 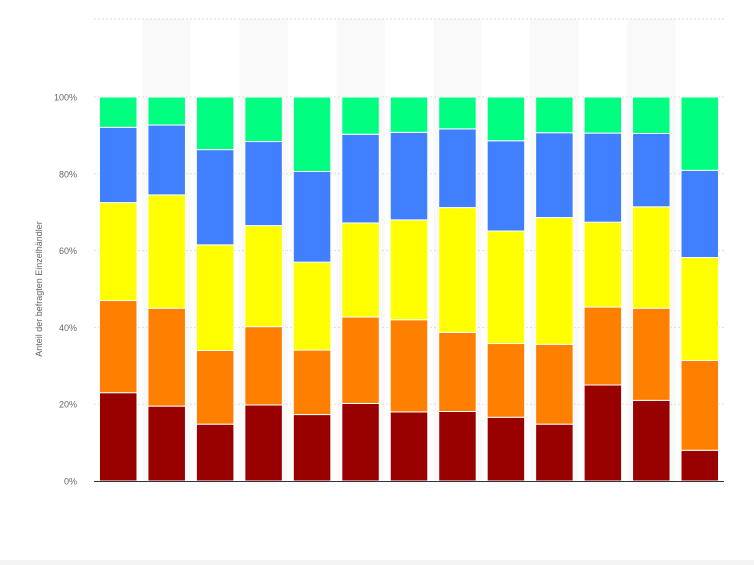 What do you see at coordinates (70, 482) in the screenshot?
I see `y-tick-label: 0%` at bounding box center [70, 482].